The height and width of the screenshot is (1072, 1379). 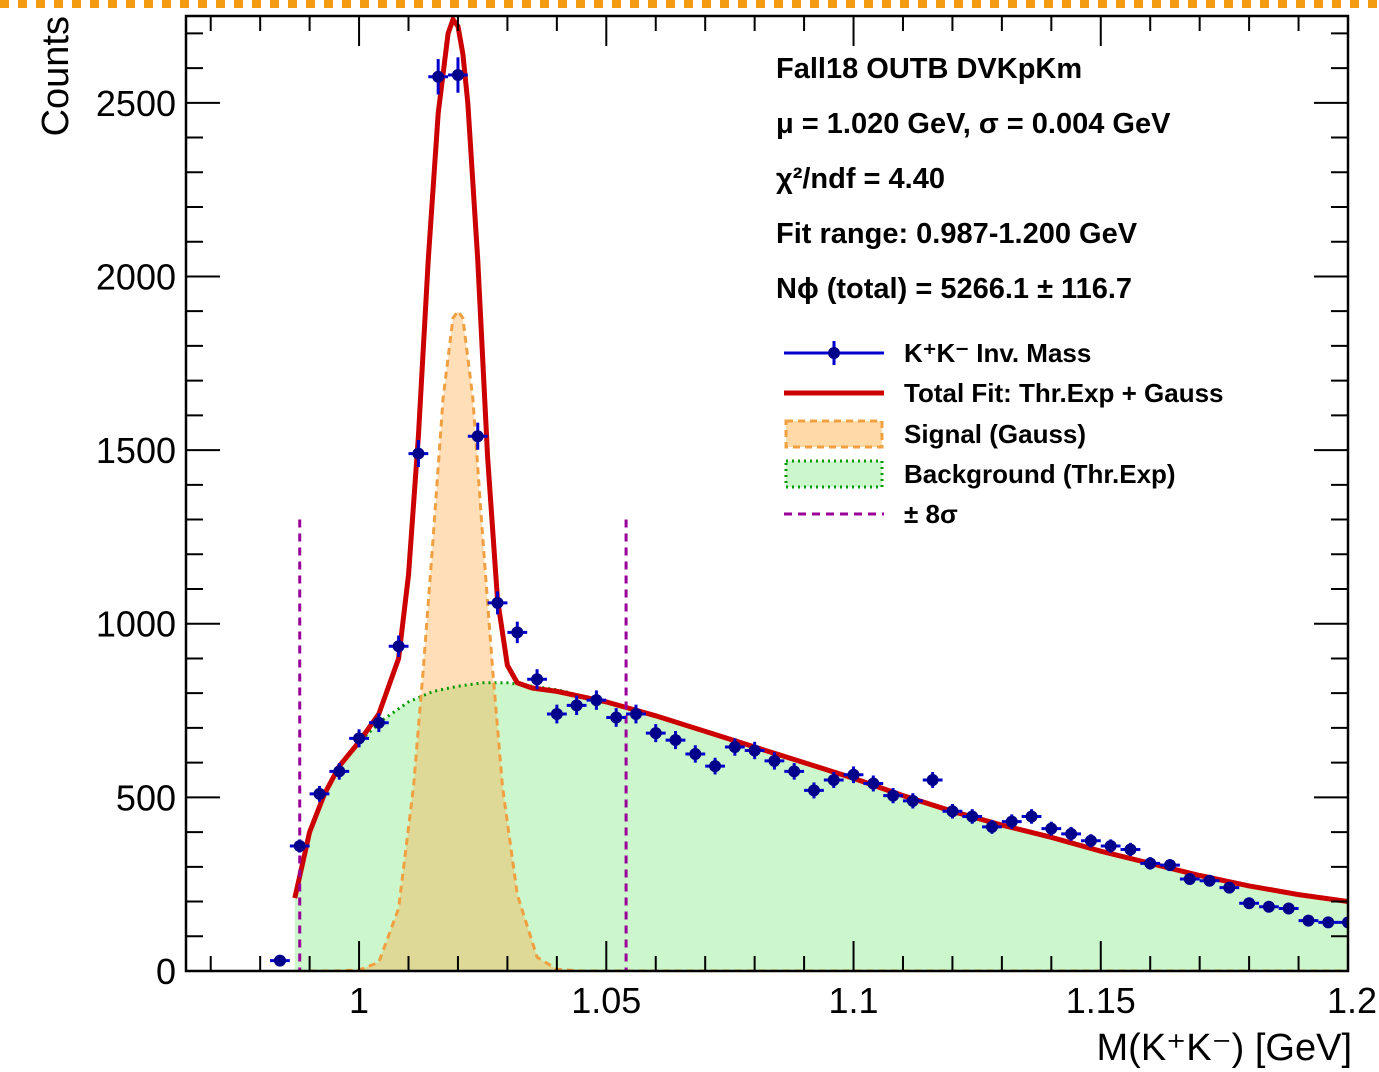 I want to click on legend-marker-icon, so click(x=834, y=353).